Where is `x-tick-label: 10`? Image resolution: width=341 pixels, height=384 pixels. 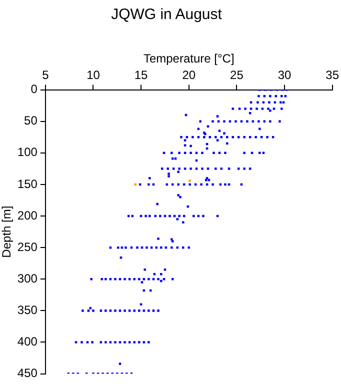 x-tick-label: 10 is located at coordinates (93, 75).